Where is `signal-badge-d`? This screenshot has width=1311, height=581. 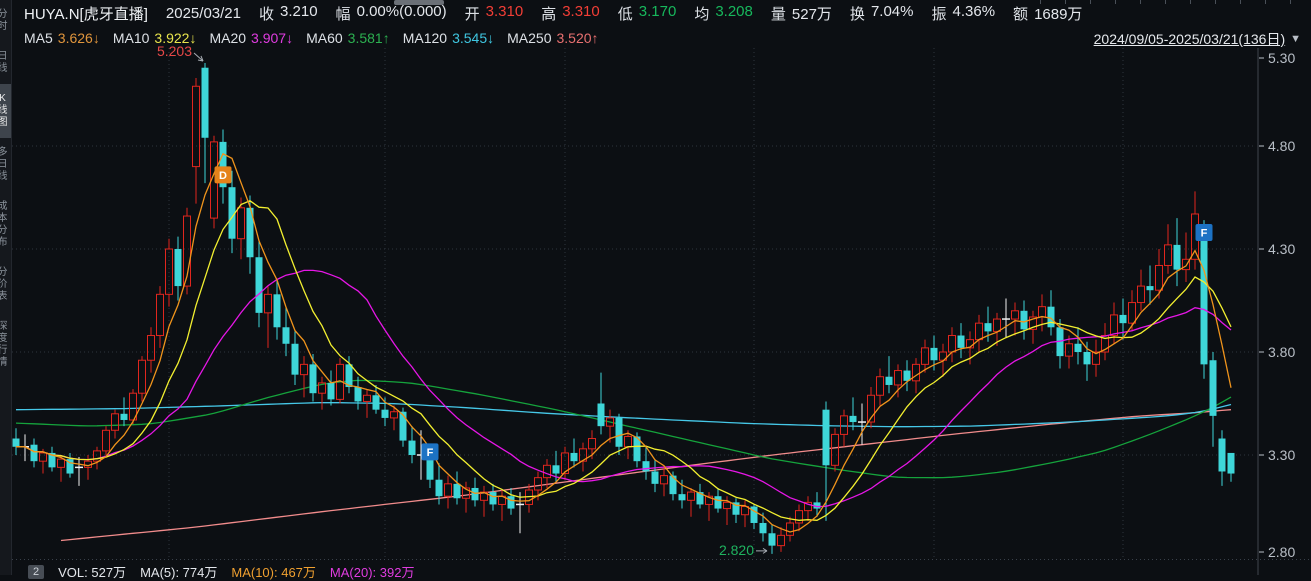
signal-badge-d is located at coordinates (223, 175).